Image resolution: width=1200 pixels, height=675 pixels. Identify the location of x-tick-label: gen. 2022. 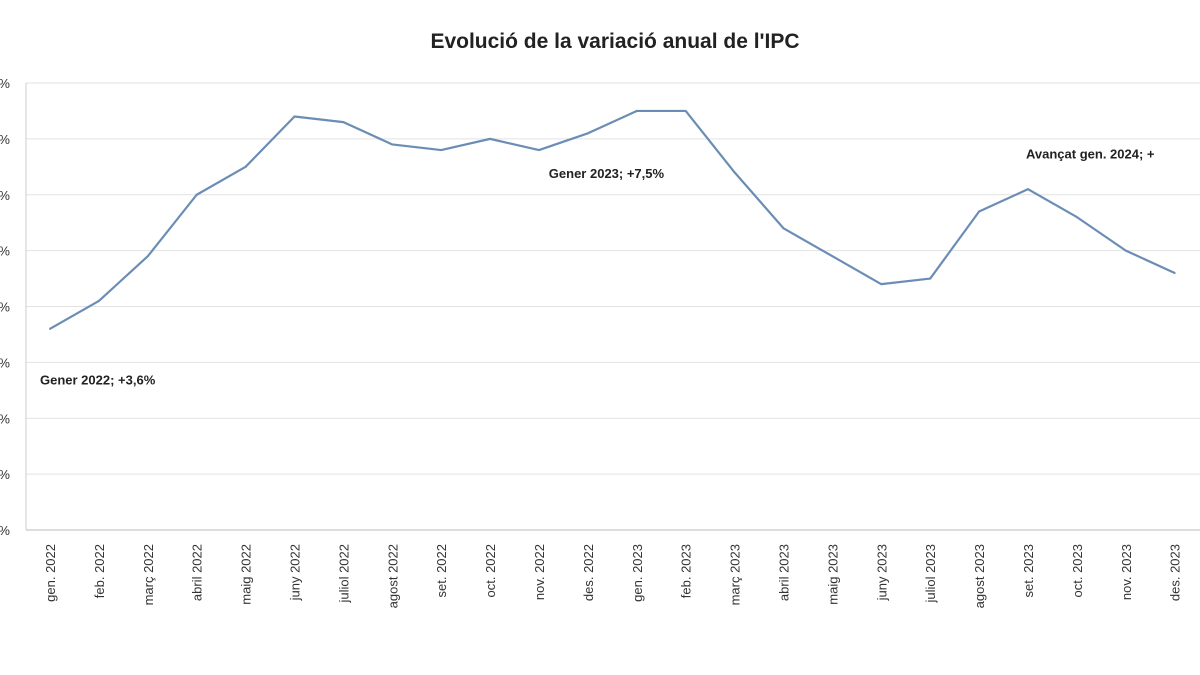
(50, 573).